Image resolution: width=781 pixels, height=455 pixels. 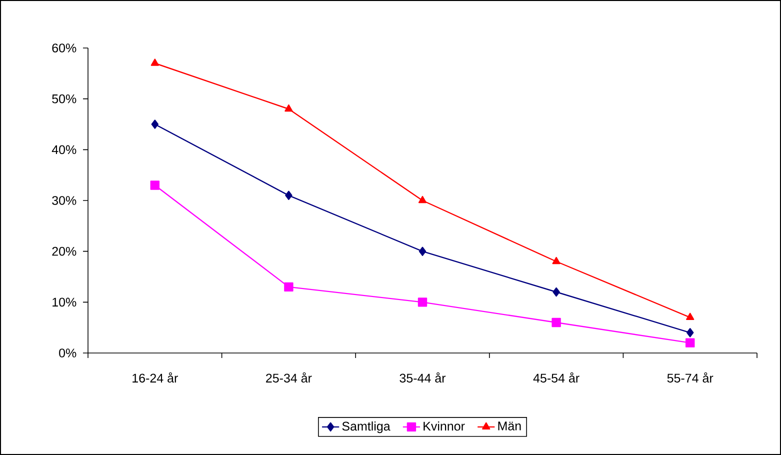 What do you see at coordinates (64, 251) in the screenshot?
I see `y-tick-label: 20%` at bounding box center [64, 251].